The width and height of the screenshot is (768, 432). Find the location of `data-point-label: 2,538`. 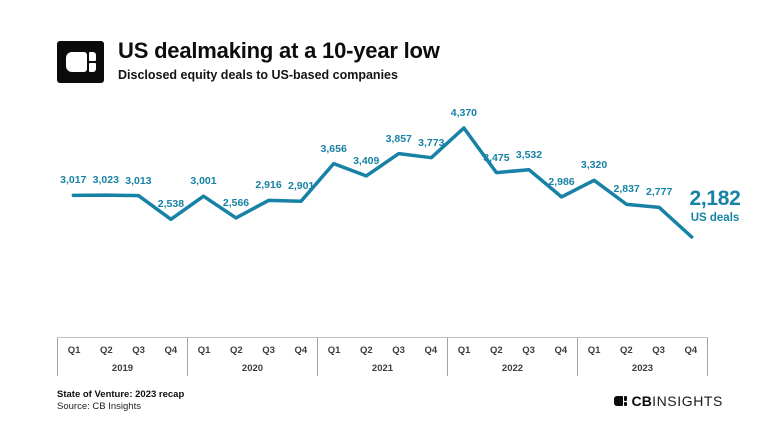

data-point-label: 2,538 is located at coordinates (171, 204).